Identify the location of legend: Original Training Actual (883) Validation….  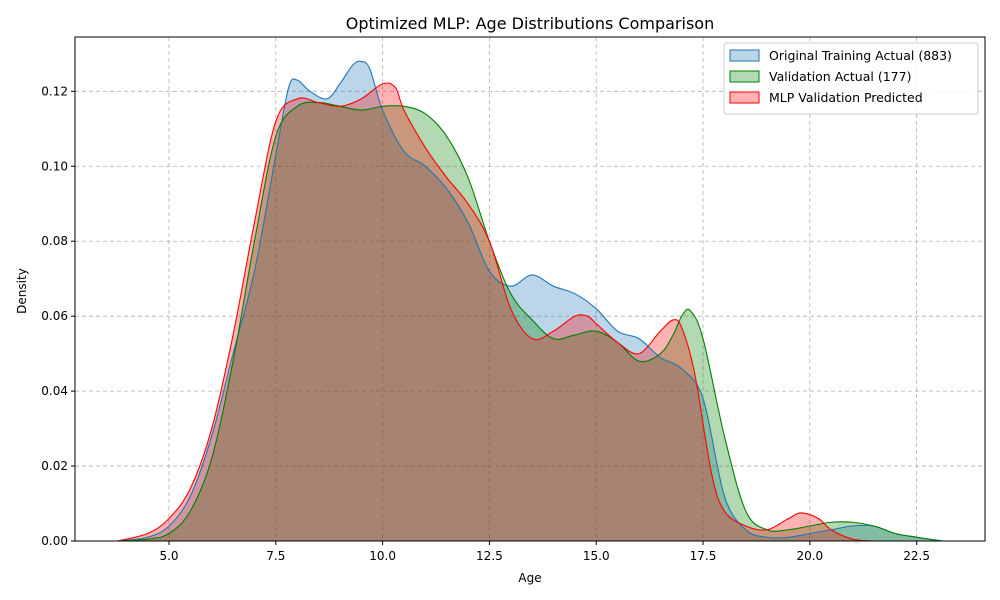
(851, 78).